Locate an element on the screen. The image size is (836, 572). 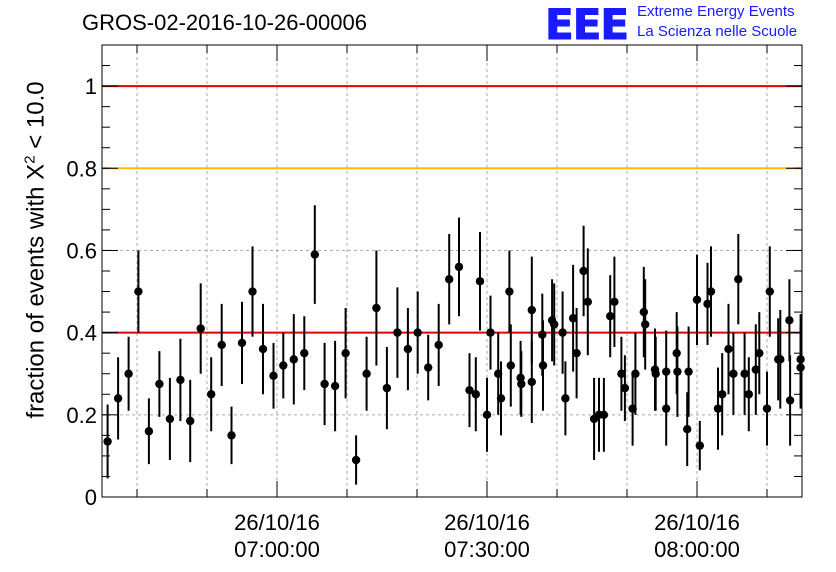
y-tick-label: 1 is located at coordinates (91, 86).